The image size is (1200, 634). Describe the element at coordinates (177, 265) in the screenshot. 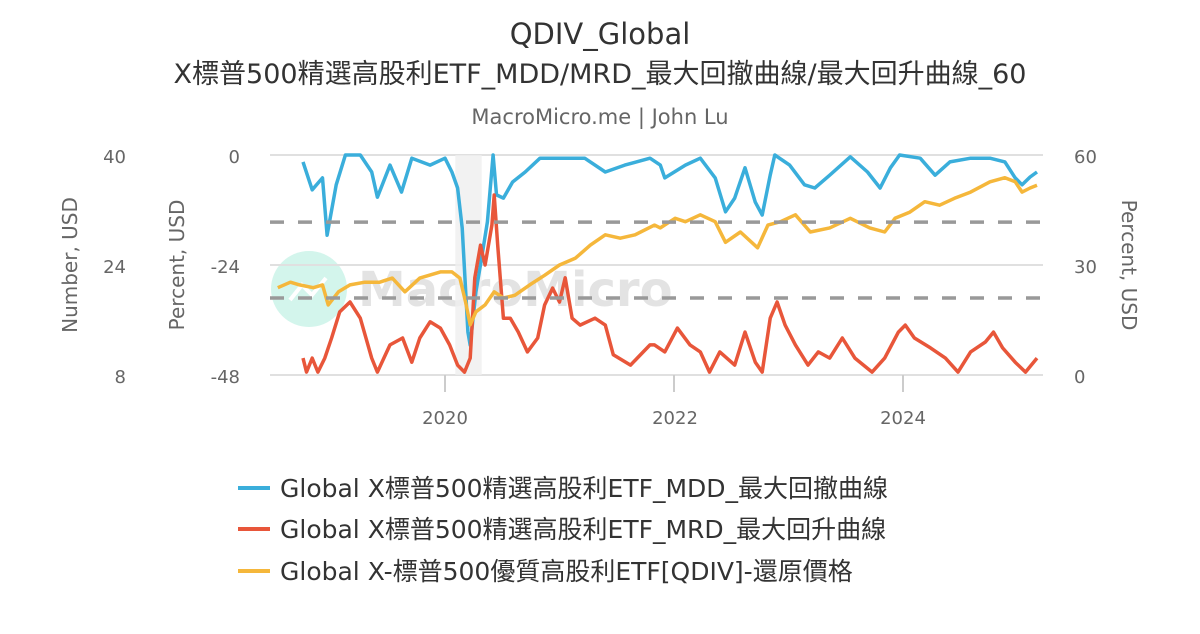

I see `left-inner-axis-label: Percent, USD` at that location.